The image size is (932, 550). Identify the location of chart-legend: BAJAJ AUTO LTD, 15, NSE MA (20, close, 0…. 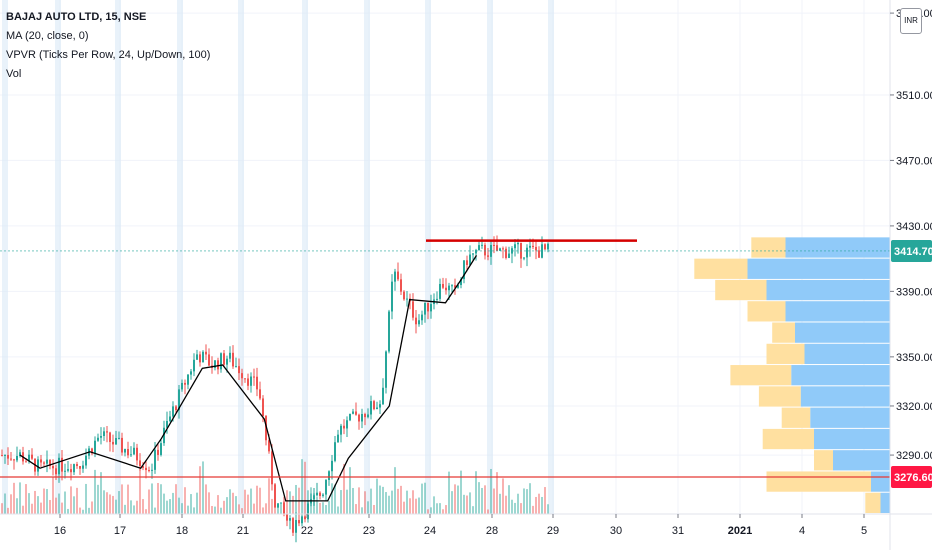
(108, 46).